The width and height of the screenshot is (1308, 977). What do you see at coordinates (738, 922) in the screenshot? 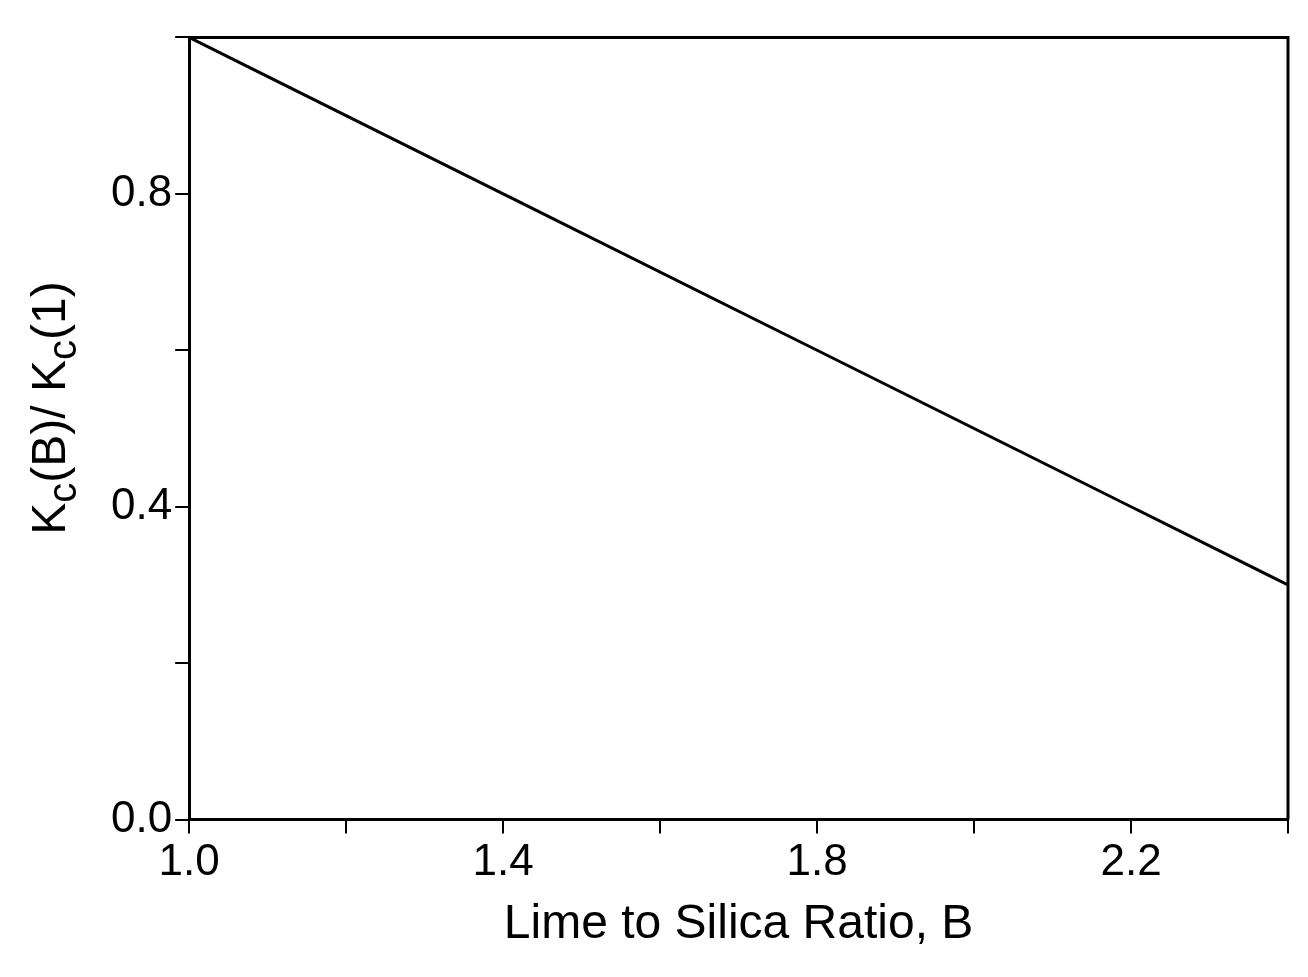
I see `x-axis-title: Lime to Silica Ratio, B` at bounding box center [738, 922].